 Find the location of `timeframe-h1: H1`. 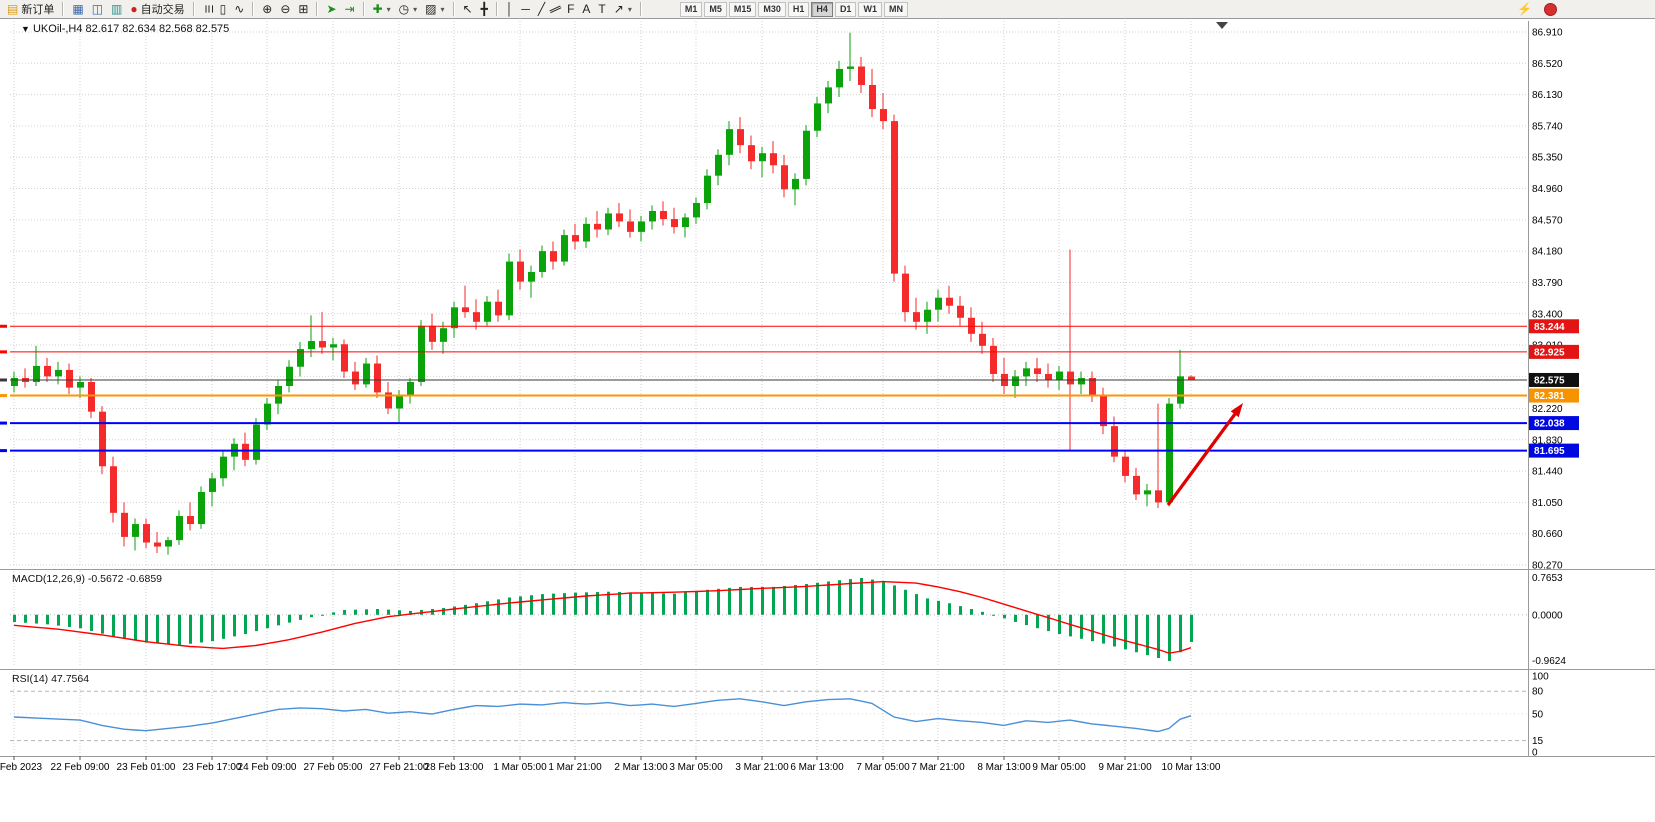

timeframe-h1: H1 is located at coordinates (798, 9).